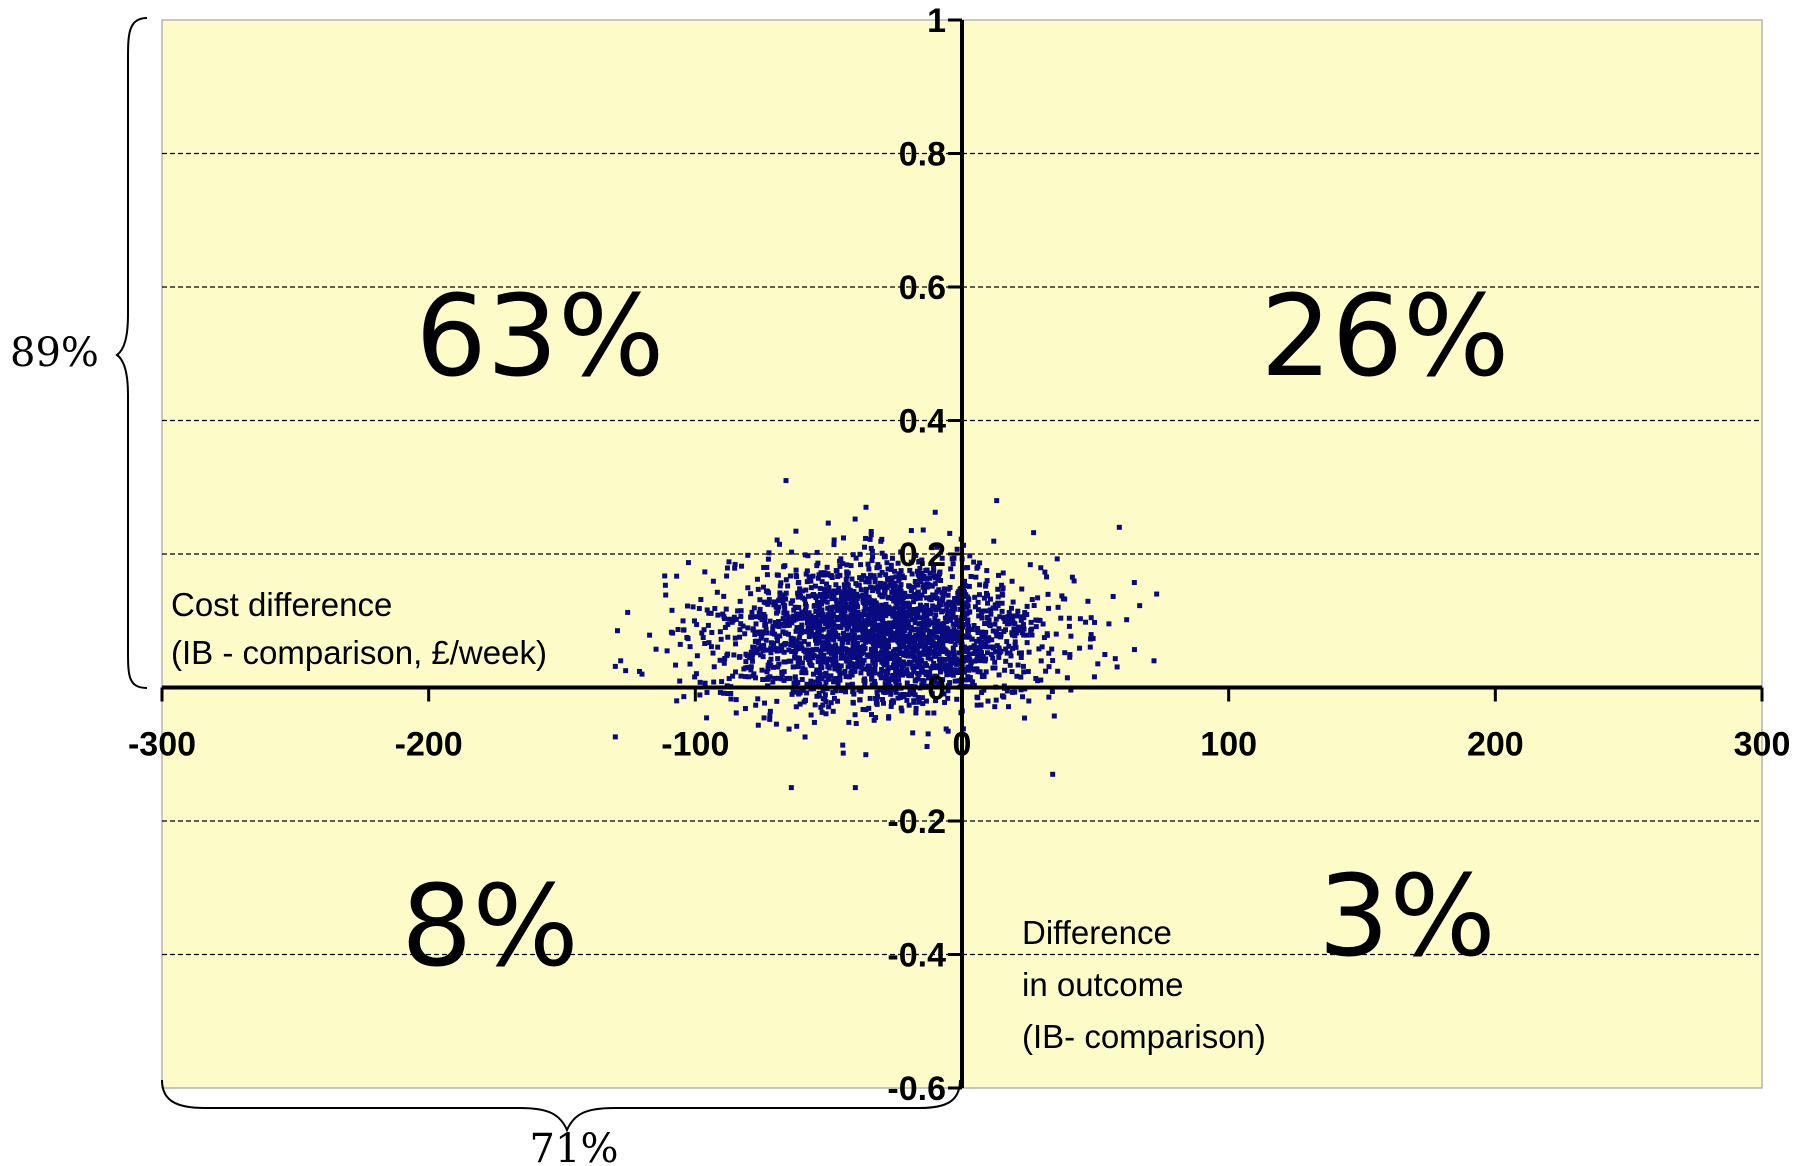 The width and height of the screenshot is (1803, 1166). What do you see at coordinates (1385, 337) in the screenshot?
I see `quadrant-label-top-right: 26%` at bounding box center [1385, 337].